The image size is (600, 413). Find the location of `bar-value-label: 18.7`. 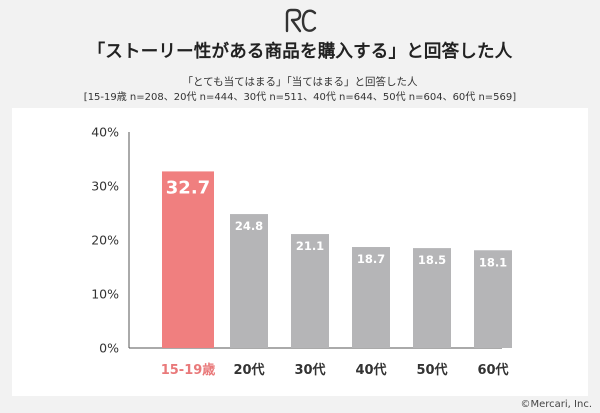

bar-value-label: 18.7 is located at coordinates (371, 259).